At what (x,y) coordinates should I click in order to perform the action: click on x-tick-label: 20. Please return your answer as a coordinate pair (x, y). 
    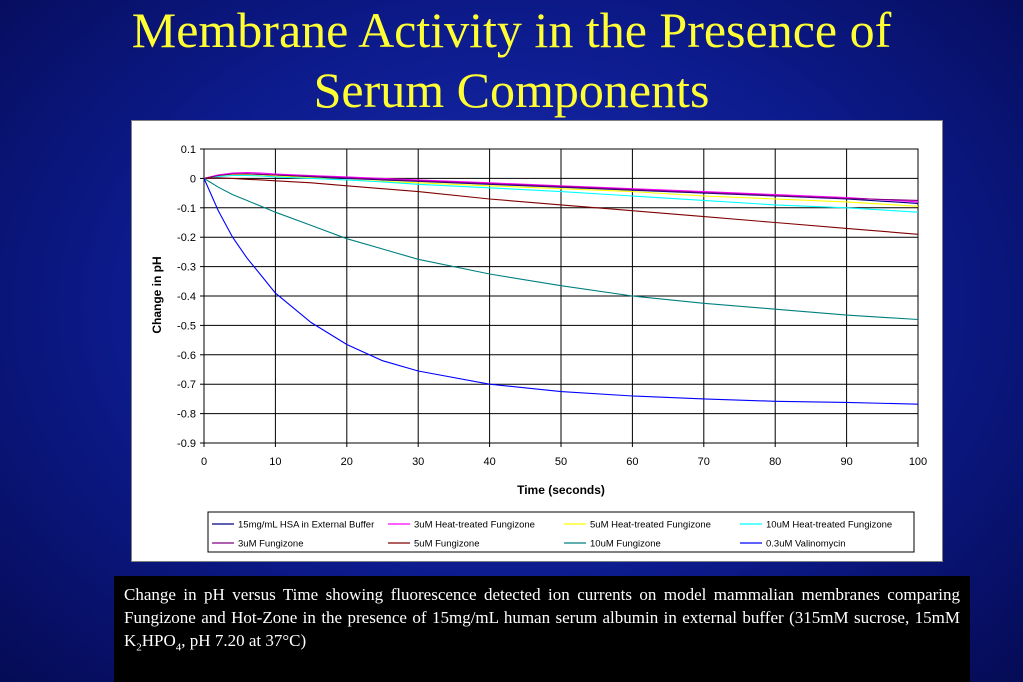
    Looking at the image, I should click on (347, 462).